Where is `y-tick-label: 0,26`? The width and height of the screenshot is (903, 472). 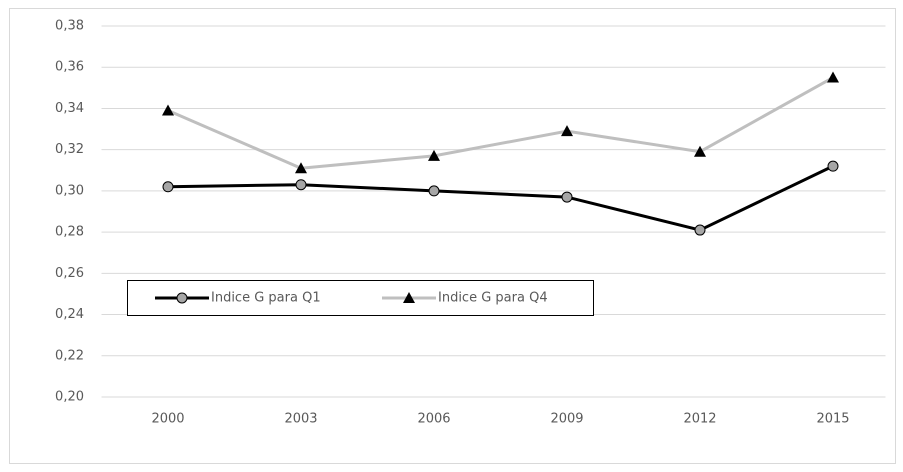 y-tick-label: 0,26 is located at coordinates (69, 273).